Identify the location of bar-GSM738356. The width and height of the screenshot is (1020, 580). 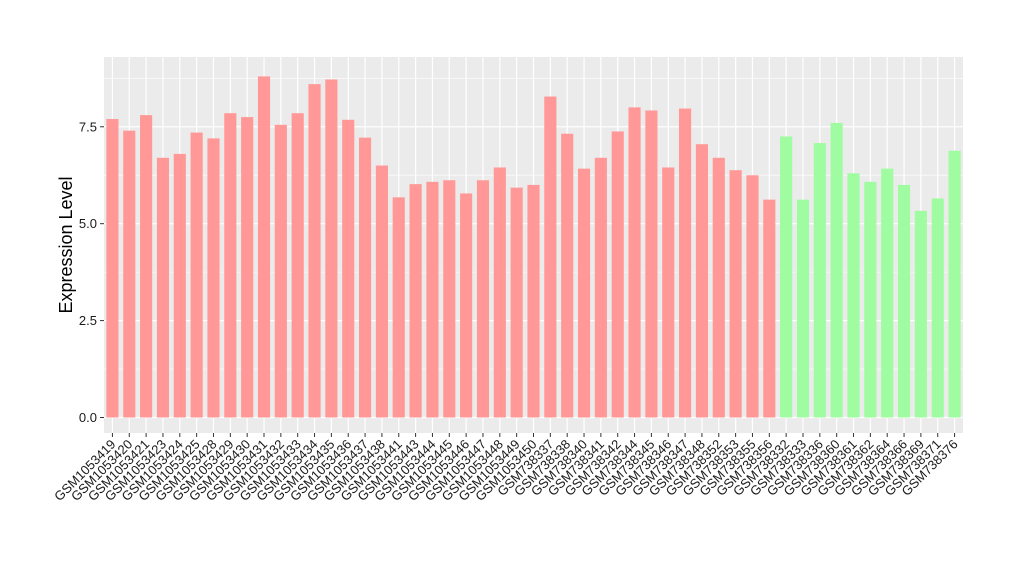
(769, 308).